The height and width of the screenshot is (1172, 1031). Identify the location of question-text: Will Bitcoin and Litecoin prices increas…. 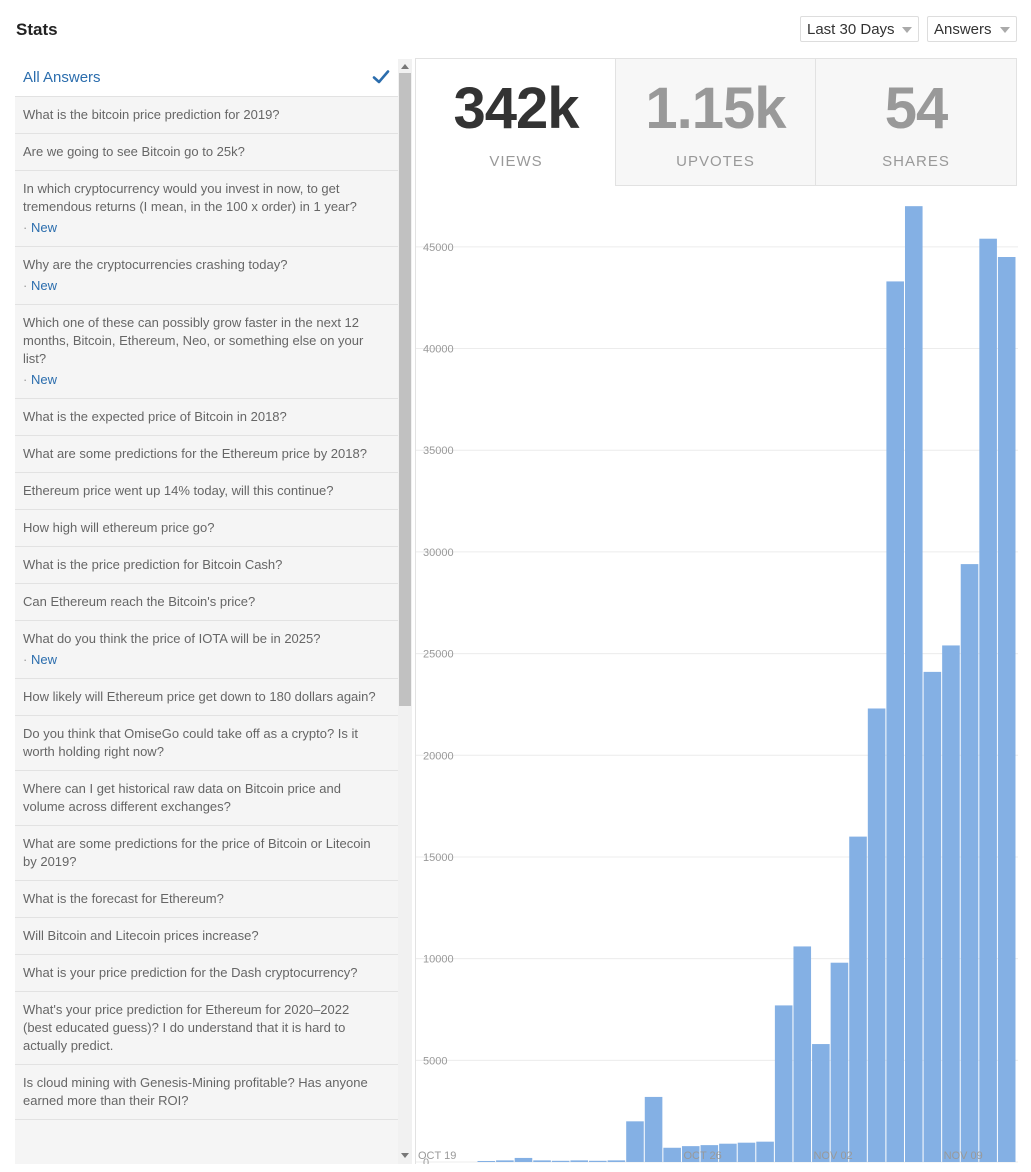
(141, 935).